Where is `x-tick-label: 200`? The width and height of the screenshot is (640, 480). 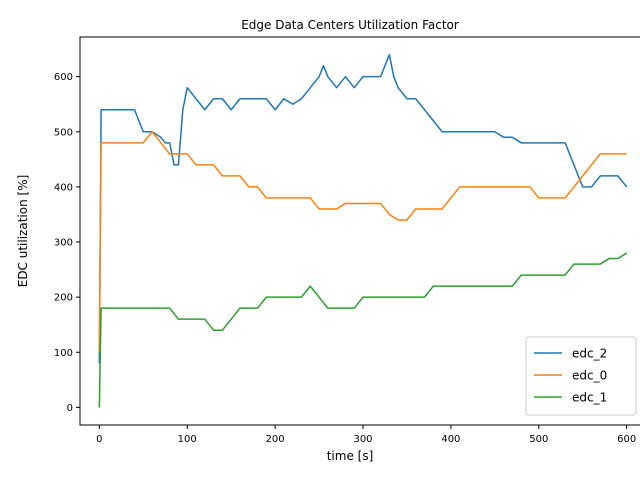
x-tick-label: 200 is located at coordinates (275, 439).